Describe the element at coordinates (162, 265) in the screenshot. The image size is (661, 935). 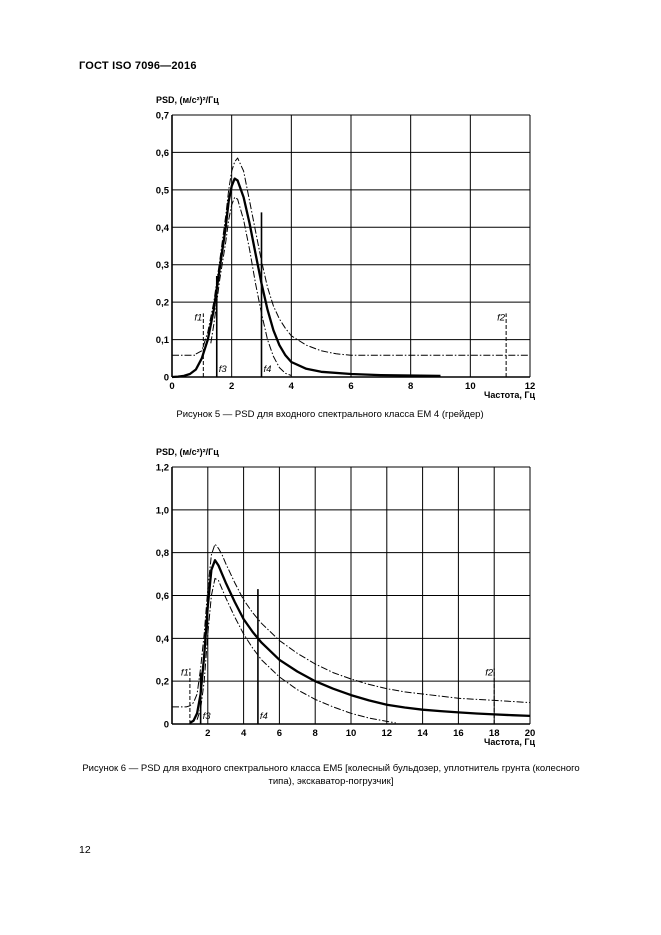
I see `y-tick-label: 0,3` at that location.